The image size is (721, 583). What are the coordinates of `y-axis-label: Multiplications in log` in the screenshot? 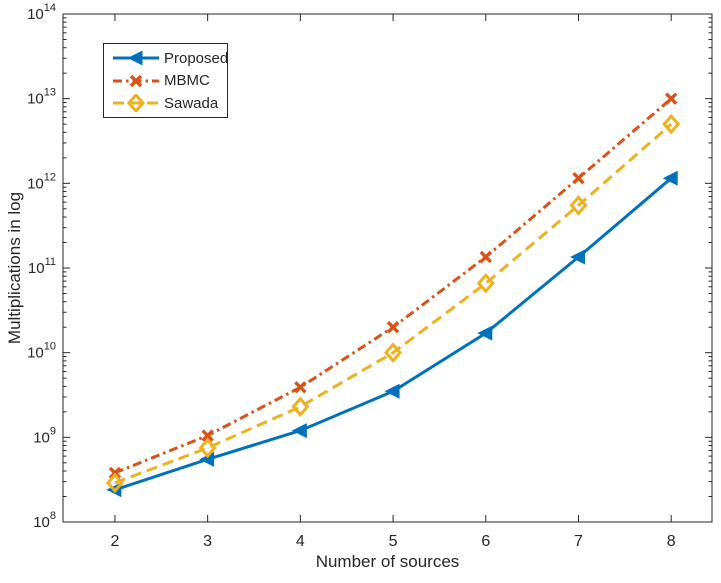 It's located at (14, 268).